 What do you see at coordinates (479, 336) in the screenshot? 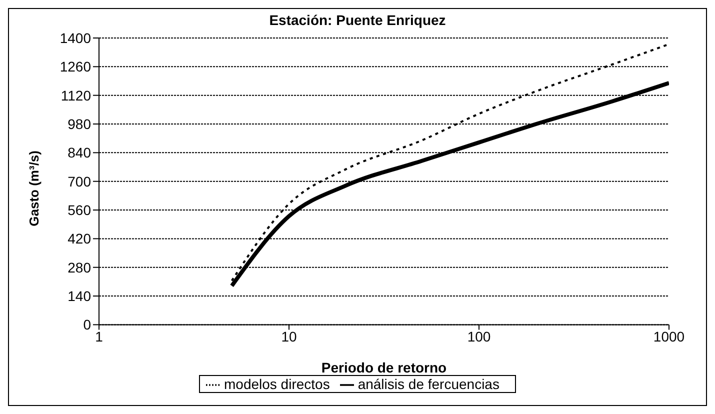
I see `x-tick-label: 100` at bounding box center [479, 336].